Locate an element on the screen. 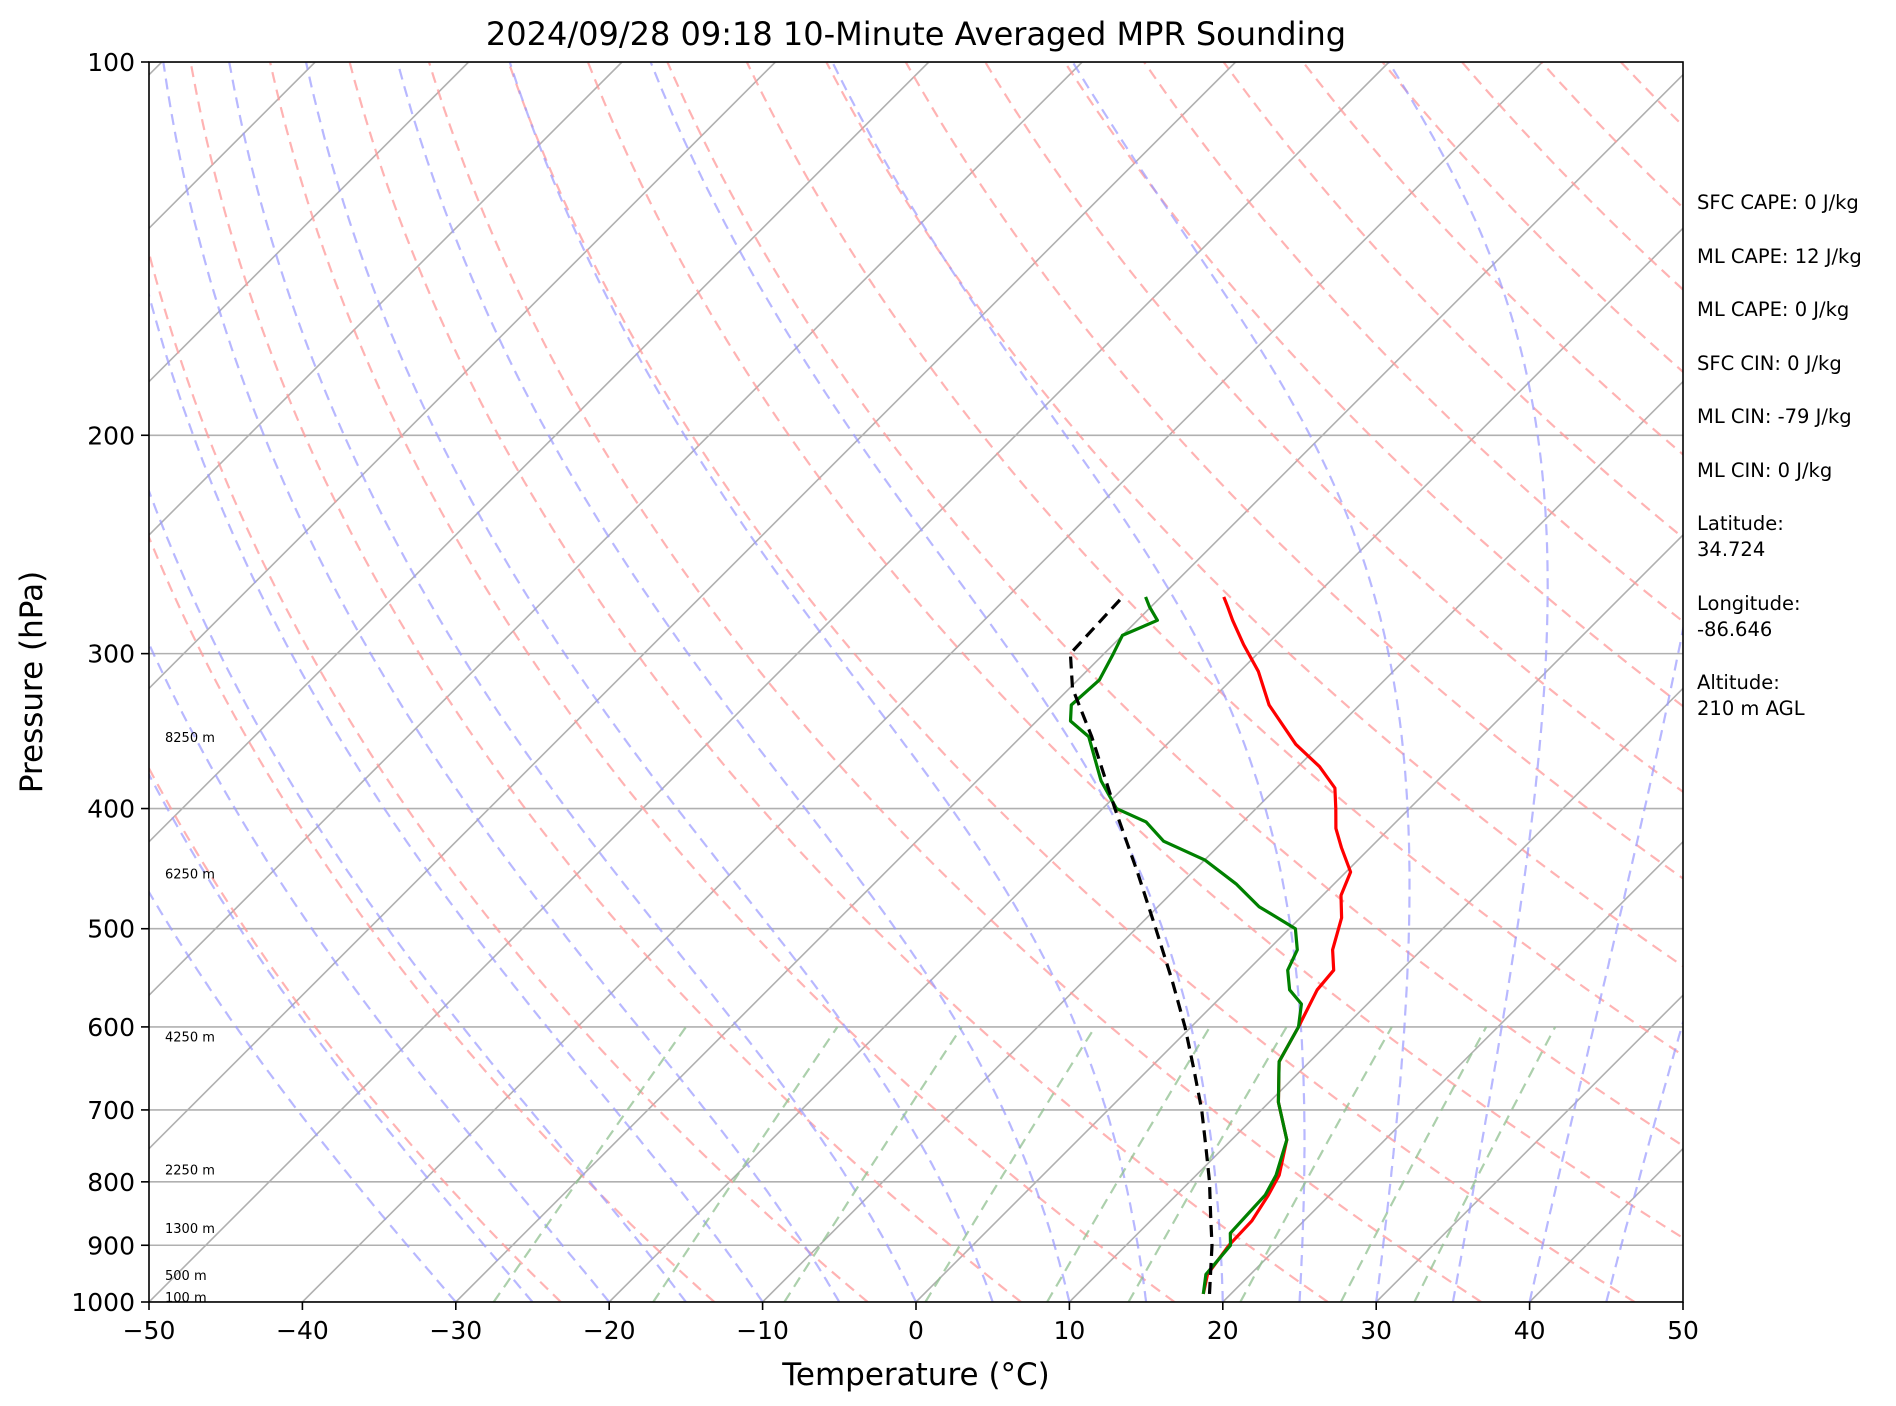  data-series is located at coordinates (1210, 945).